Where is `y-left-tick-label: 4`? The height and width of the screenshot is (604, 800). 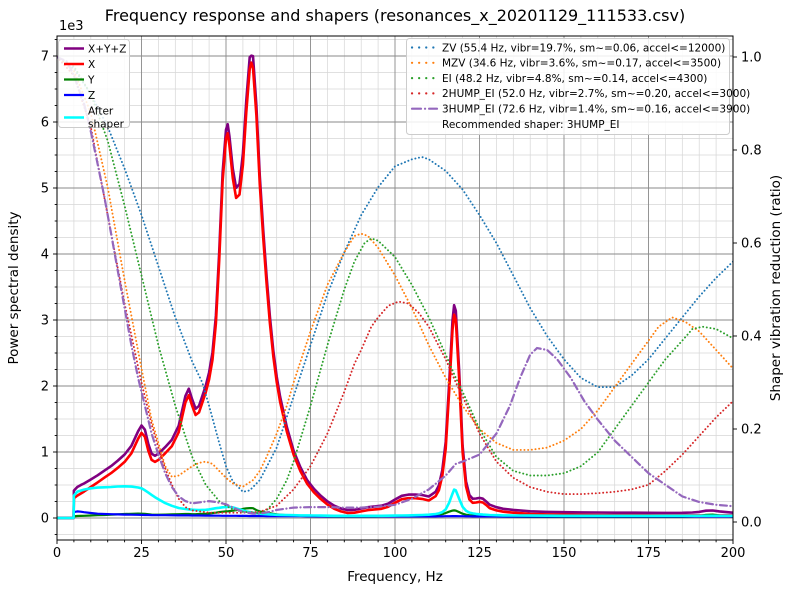 y-left-tick-label: 4 is located at coordinates (45, 255).